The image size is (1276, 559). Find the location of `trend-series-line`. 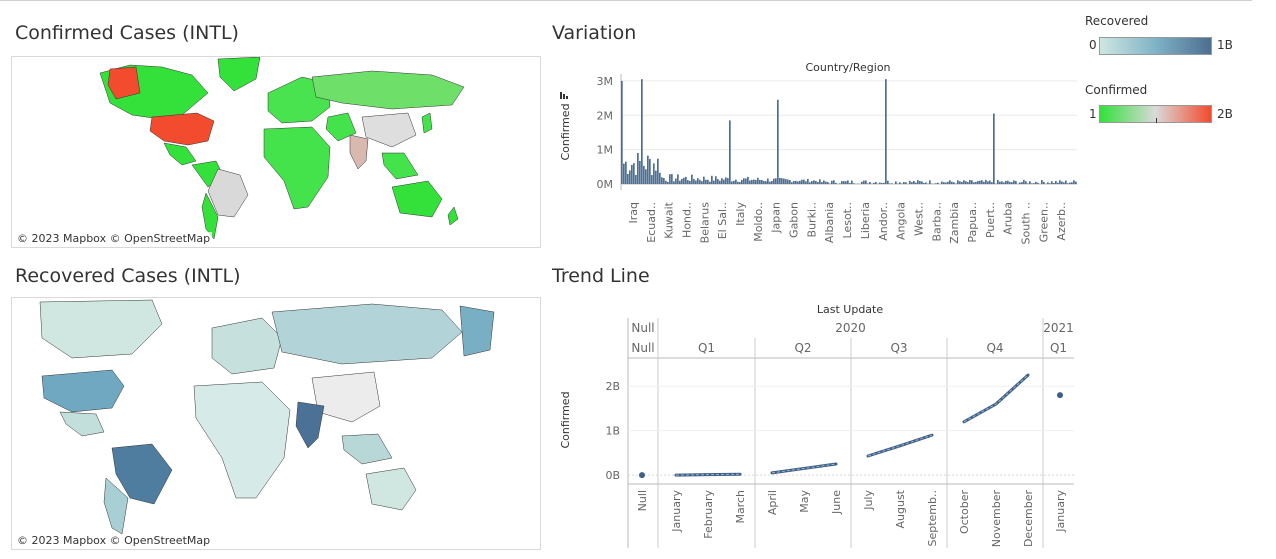

trend-series-line is located at coordinates (996, 398).